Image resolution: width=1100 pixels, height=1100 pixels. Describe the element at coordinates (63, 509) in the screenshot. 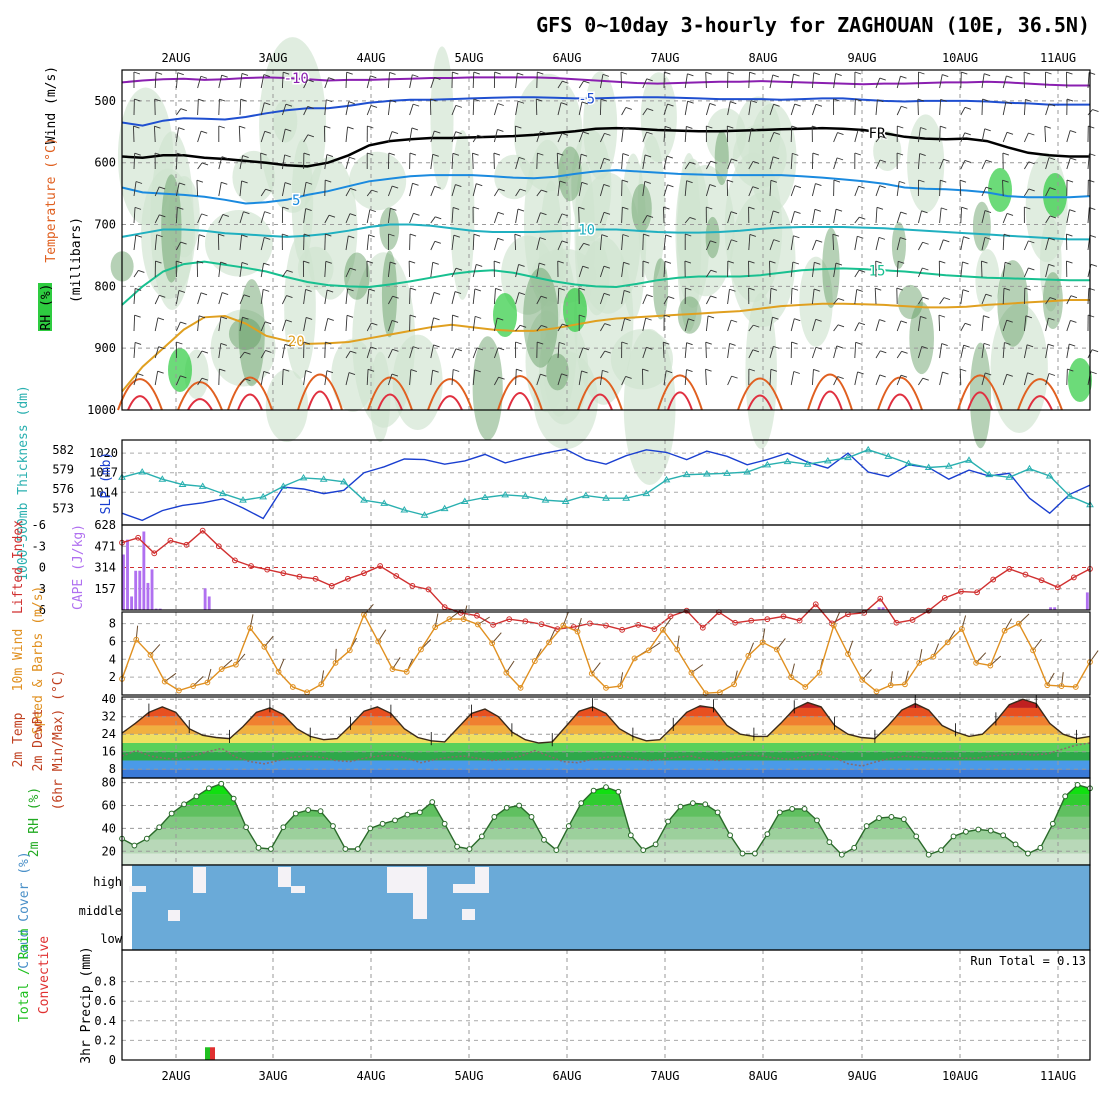

I see `thickness-tick-label: 573` at that location.